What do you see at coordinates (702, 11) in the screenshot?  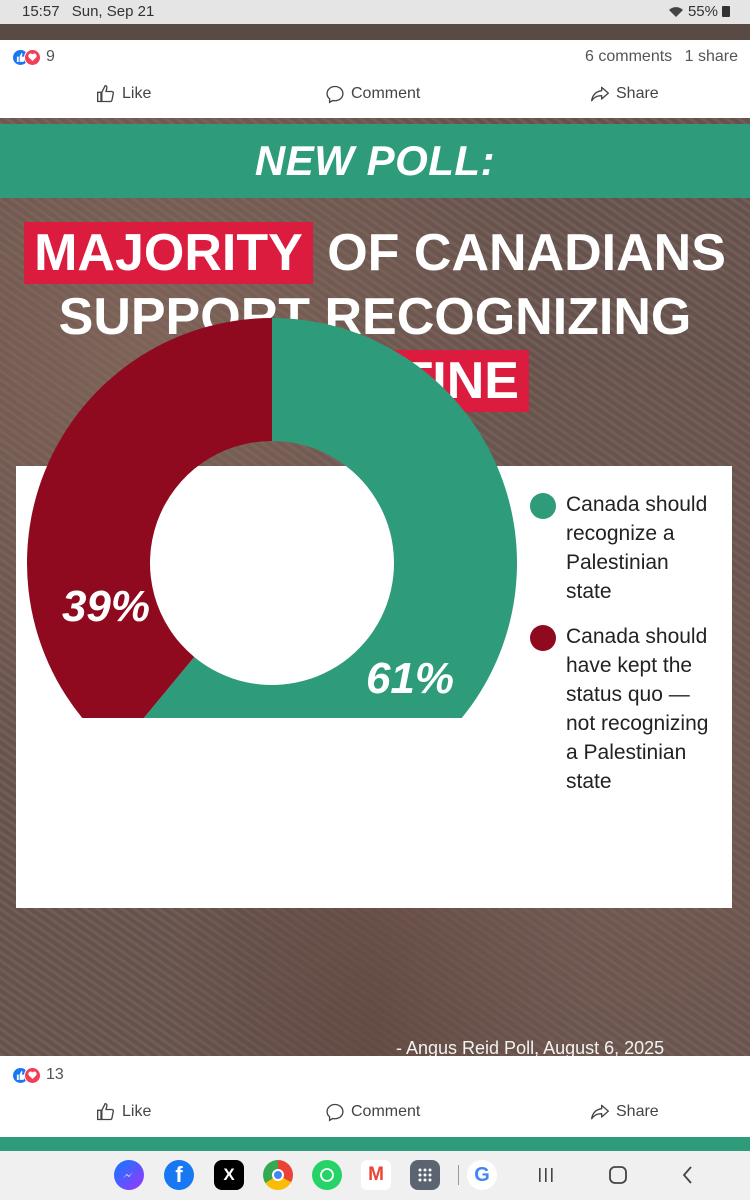 I see `battery-percent: 55%` at bounding box center [702, 11].